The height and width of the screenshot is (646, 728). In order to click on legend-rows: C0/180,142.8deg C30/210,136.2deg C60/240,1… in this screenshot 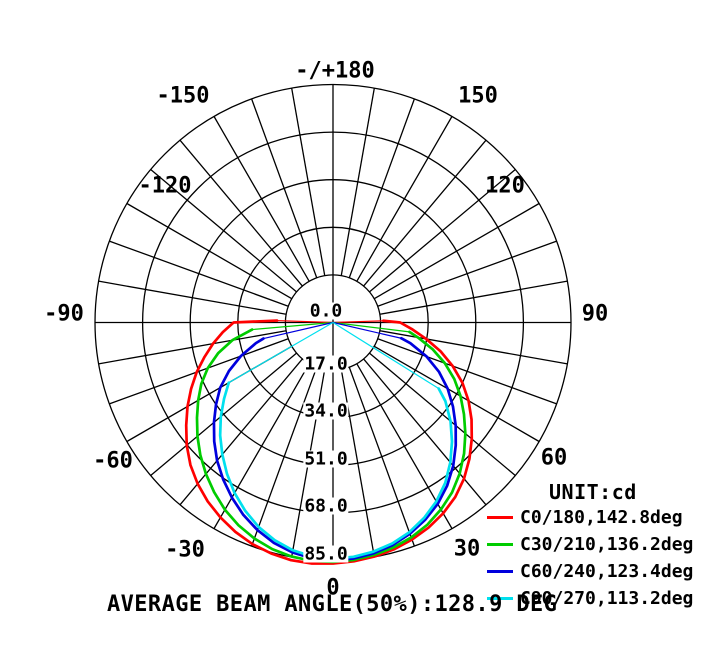, I will do `click(590, 558)`.